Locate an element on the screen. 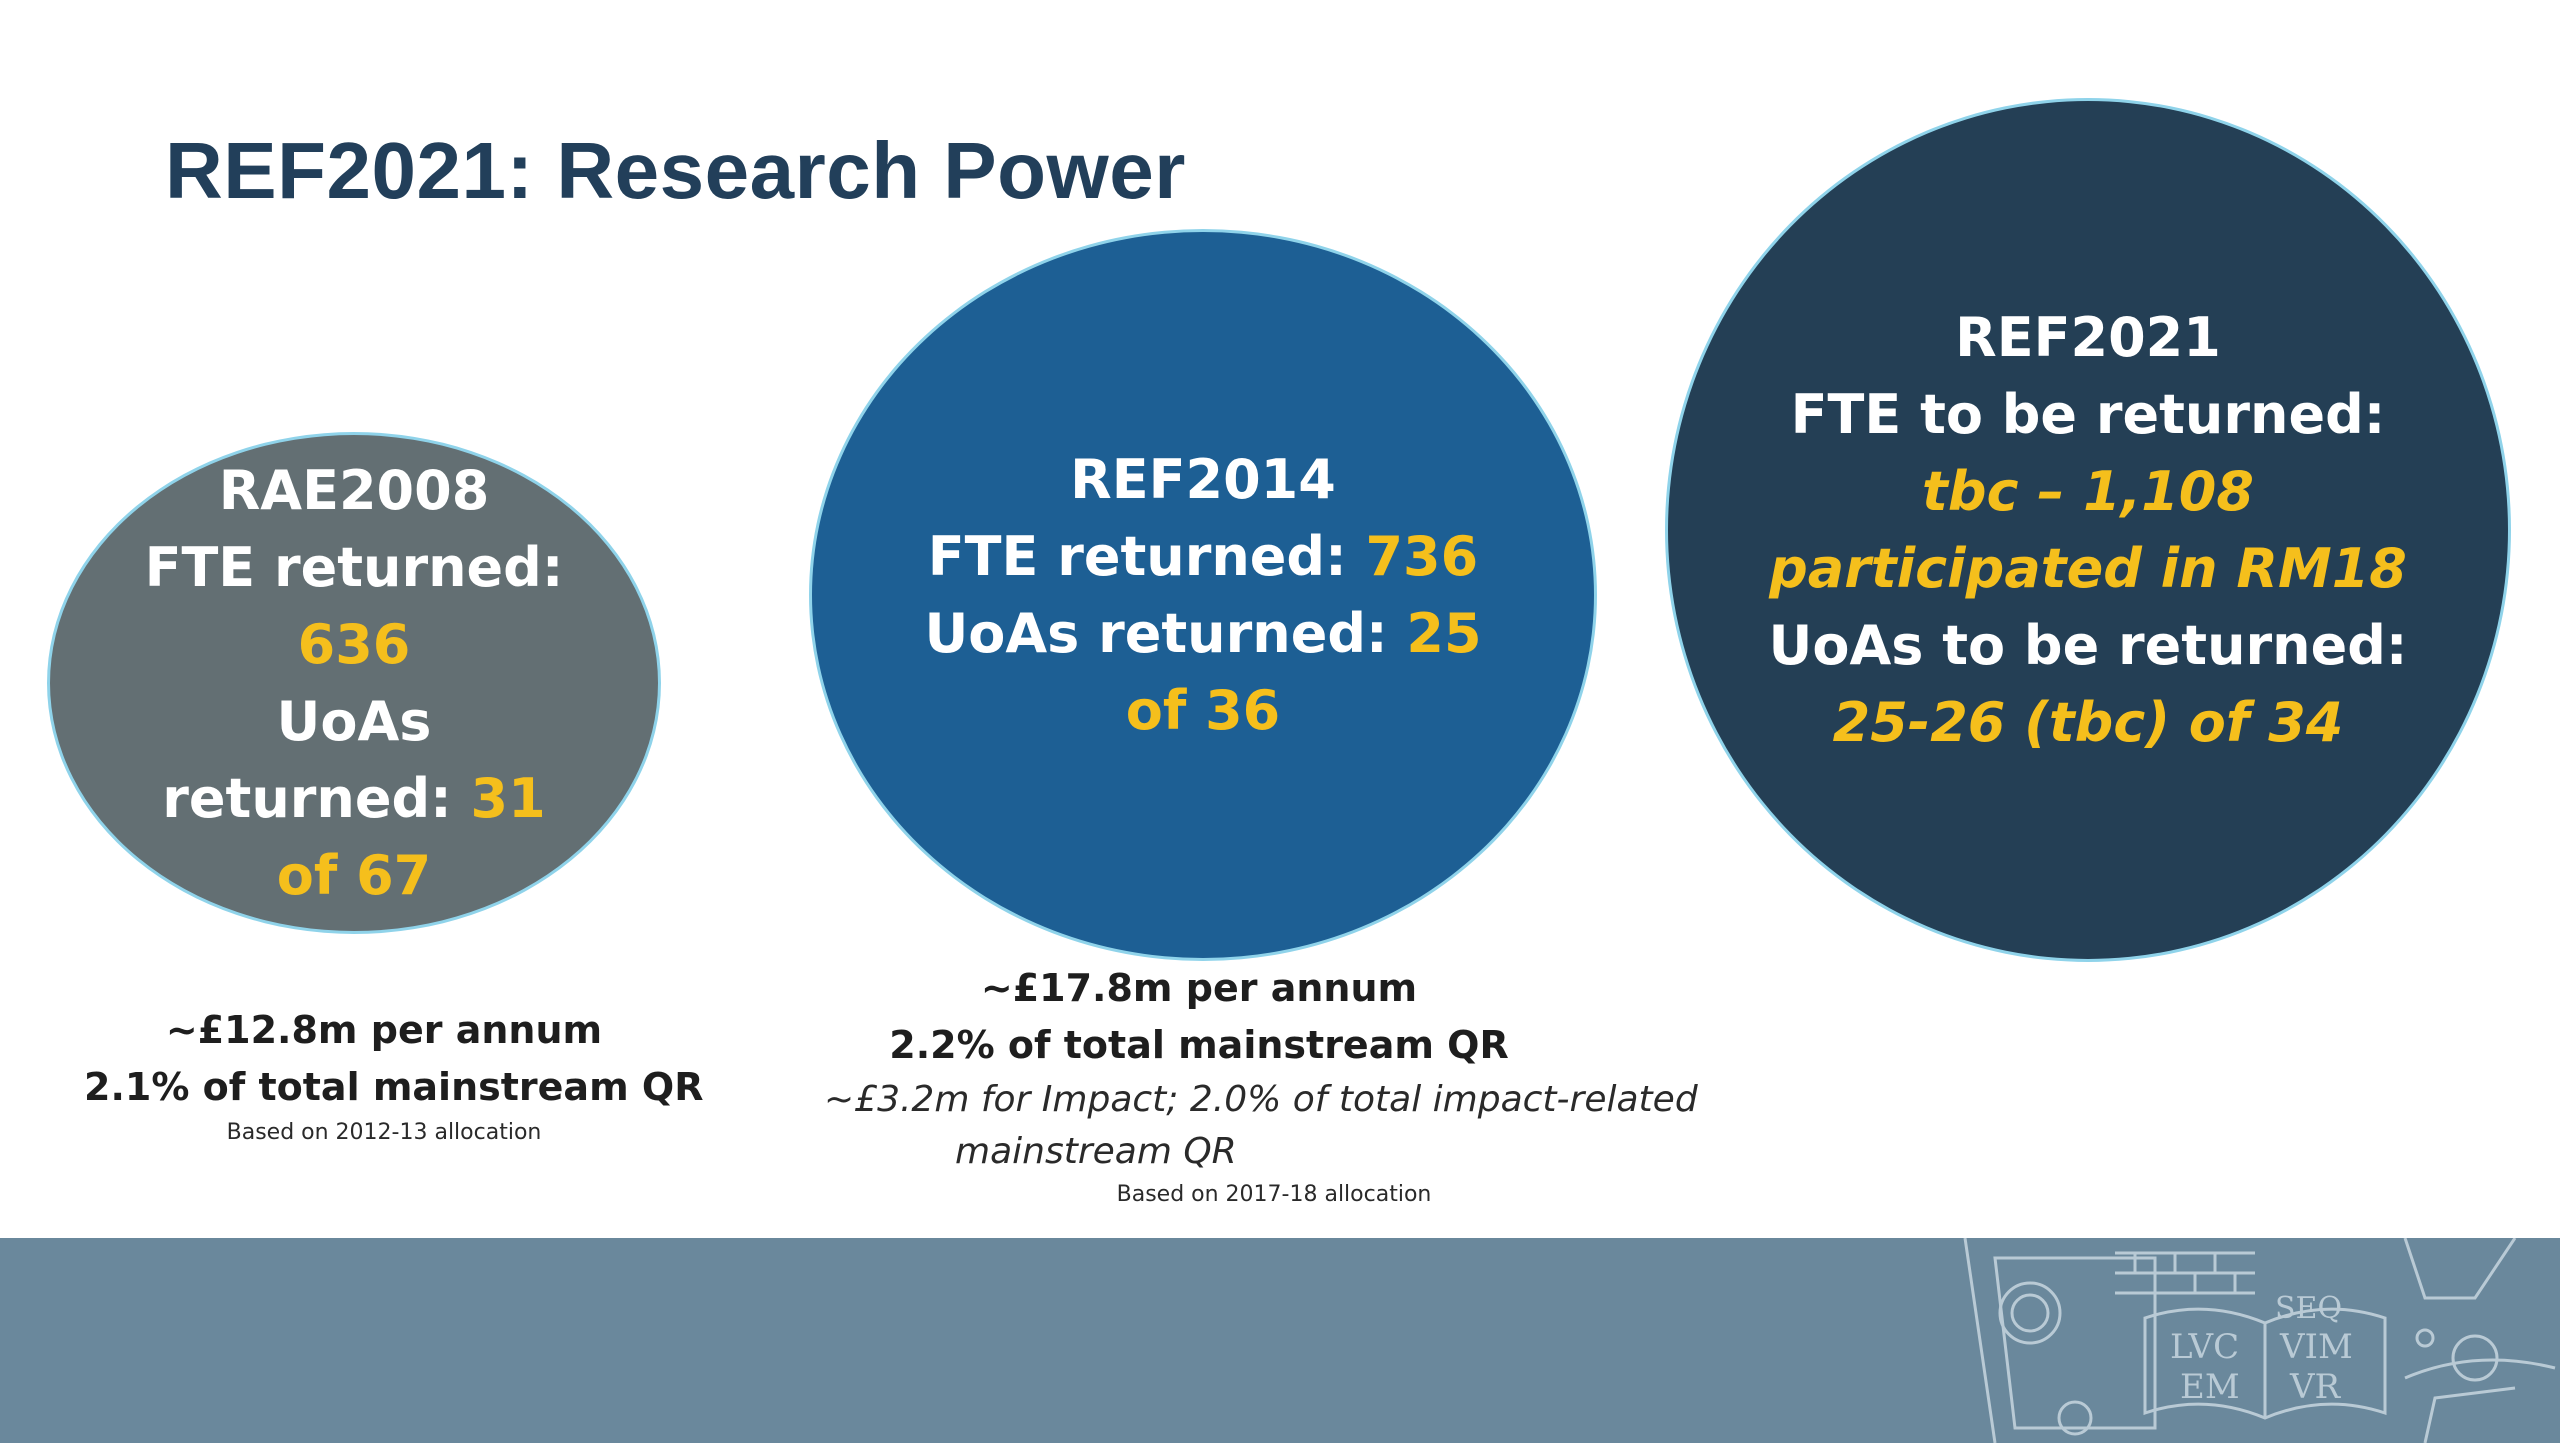  rae2008-fte-label: FTE returned: is located at coordinates (354, 567).